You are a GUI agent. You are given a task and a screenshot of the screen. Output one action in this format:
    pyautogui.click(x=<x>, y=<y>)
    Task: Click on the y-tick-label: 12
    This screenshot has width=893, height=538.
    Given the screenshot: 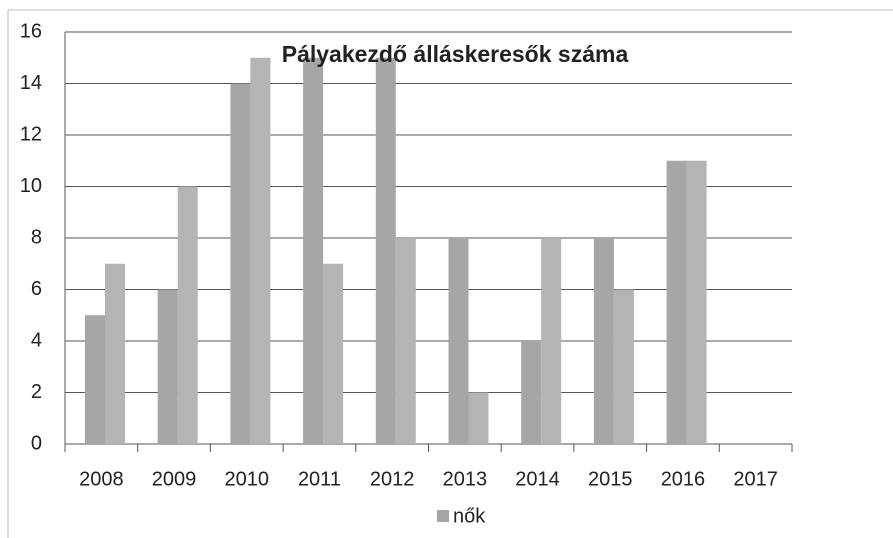 What is the action you would take?
    pyautogui.click(x=31, y=134)
    